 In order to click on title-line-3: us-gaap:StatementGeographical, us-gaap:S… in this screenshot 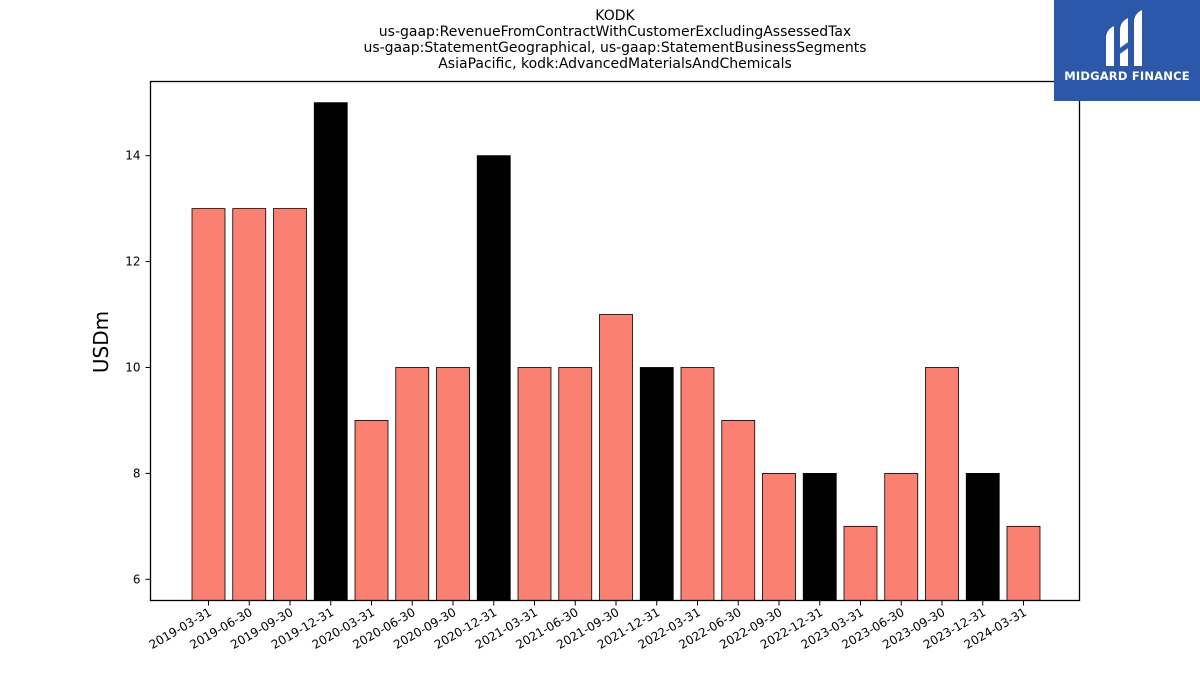, I will do `click(614, 48)`.